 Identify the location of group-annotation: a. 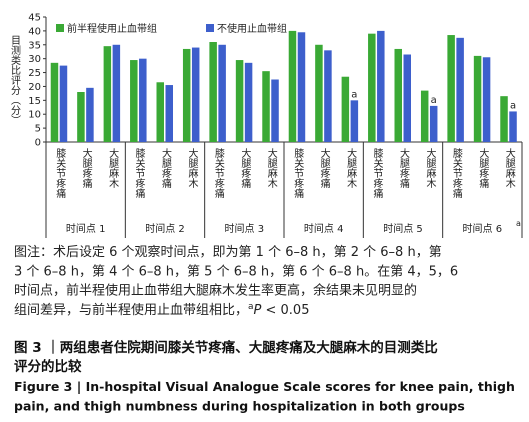
(518, 223).